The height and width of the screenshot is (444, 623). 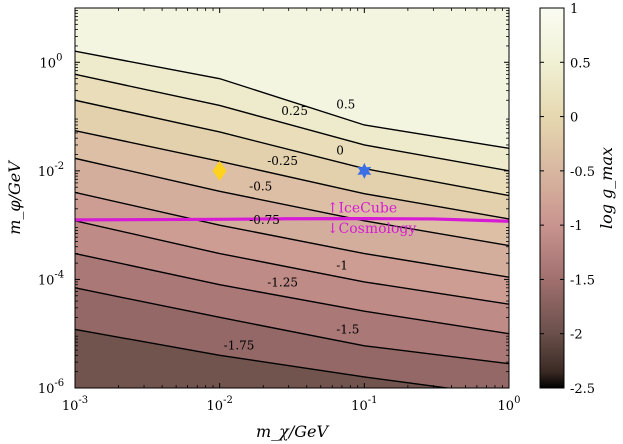 I want to click on x-tick-label: 10⁻¹, so click(x=364, y=404).